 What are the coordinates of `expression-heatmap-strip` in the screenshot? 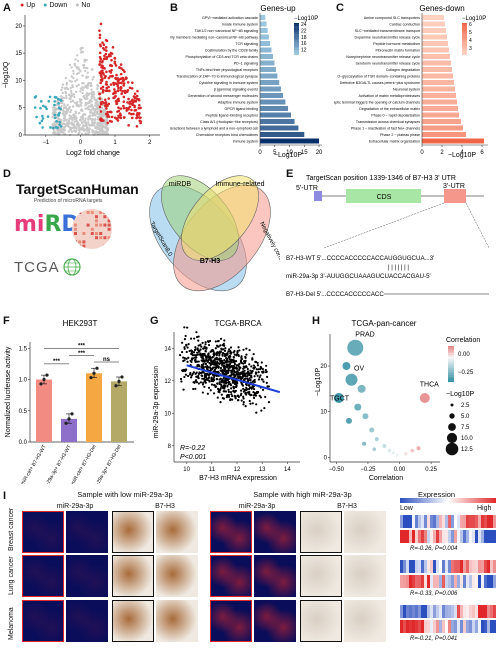 It's located at (448, 521).